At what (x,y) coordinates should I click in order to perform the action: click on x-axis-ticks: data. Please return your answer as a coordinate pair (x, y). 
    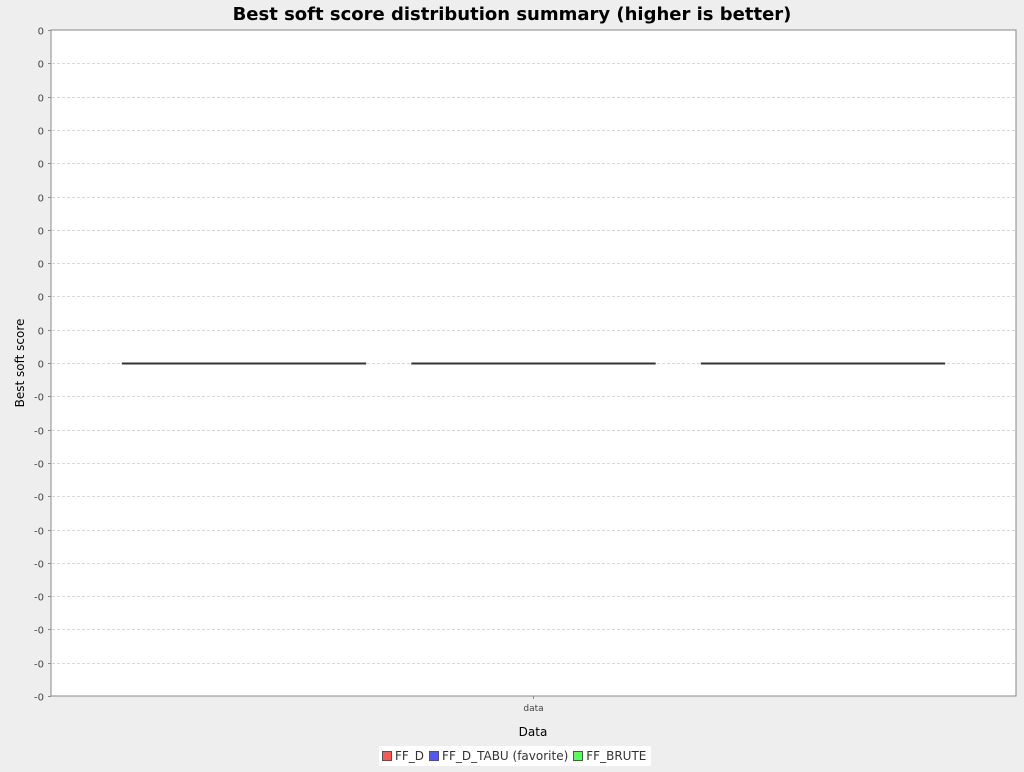
    Looking at the image, I should click on (533, 705).